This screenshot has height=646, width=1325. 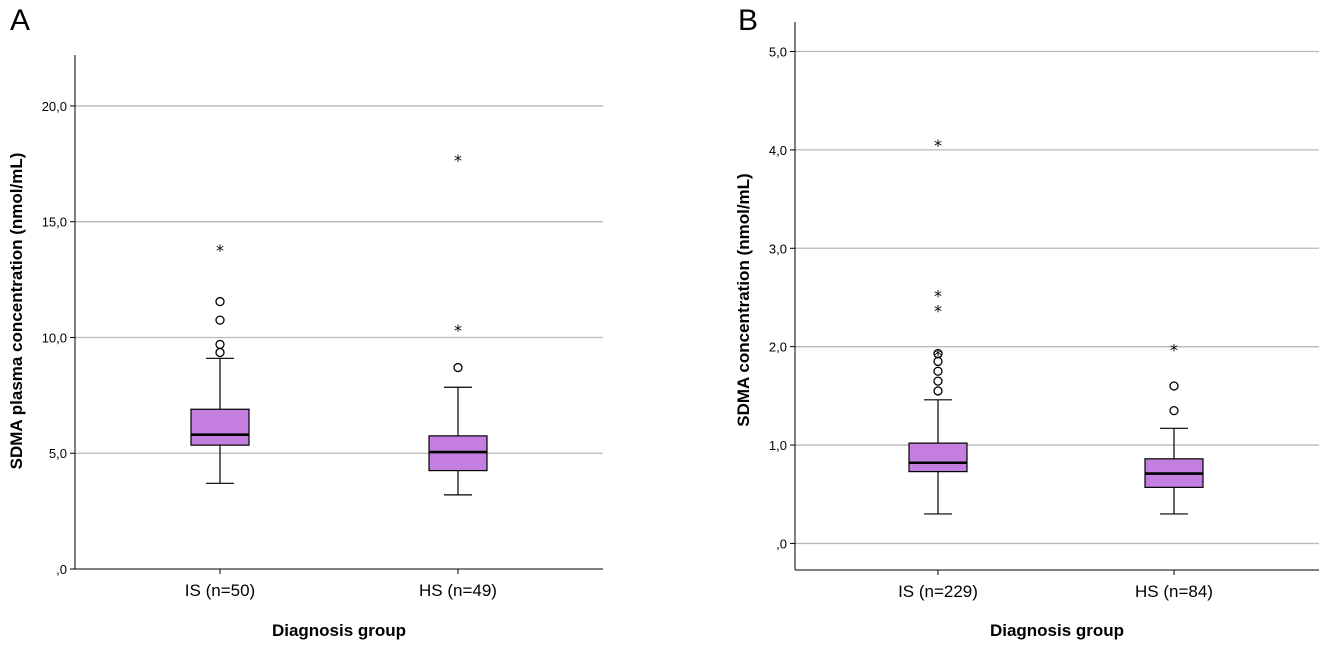 What do you see at coordinates (220, 250) in the screenshot?
I see `panel-a-group-1-extreme-point: *` at bounding box center [220, 250].